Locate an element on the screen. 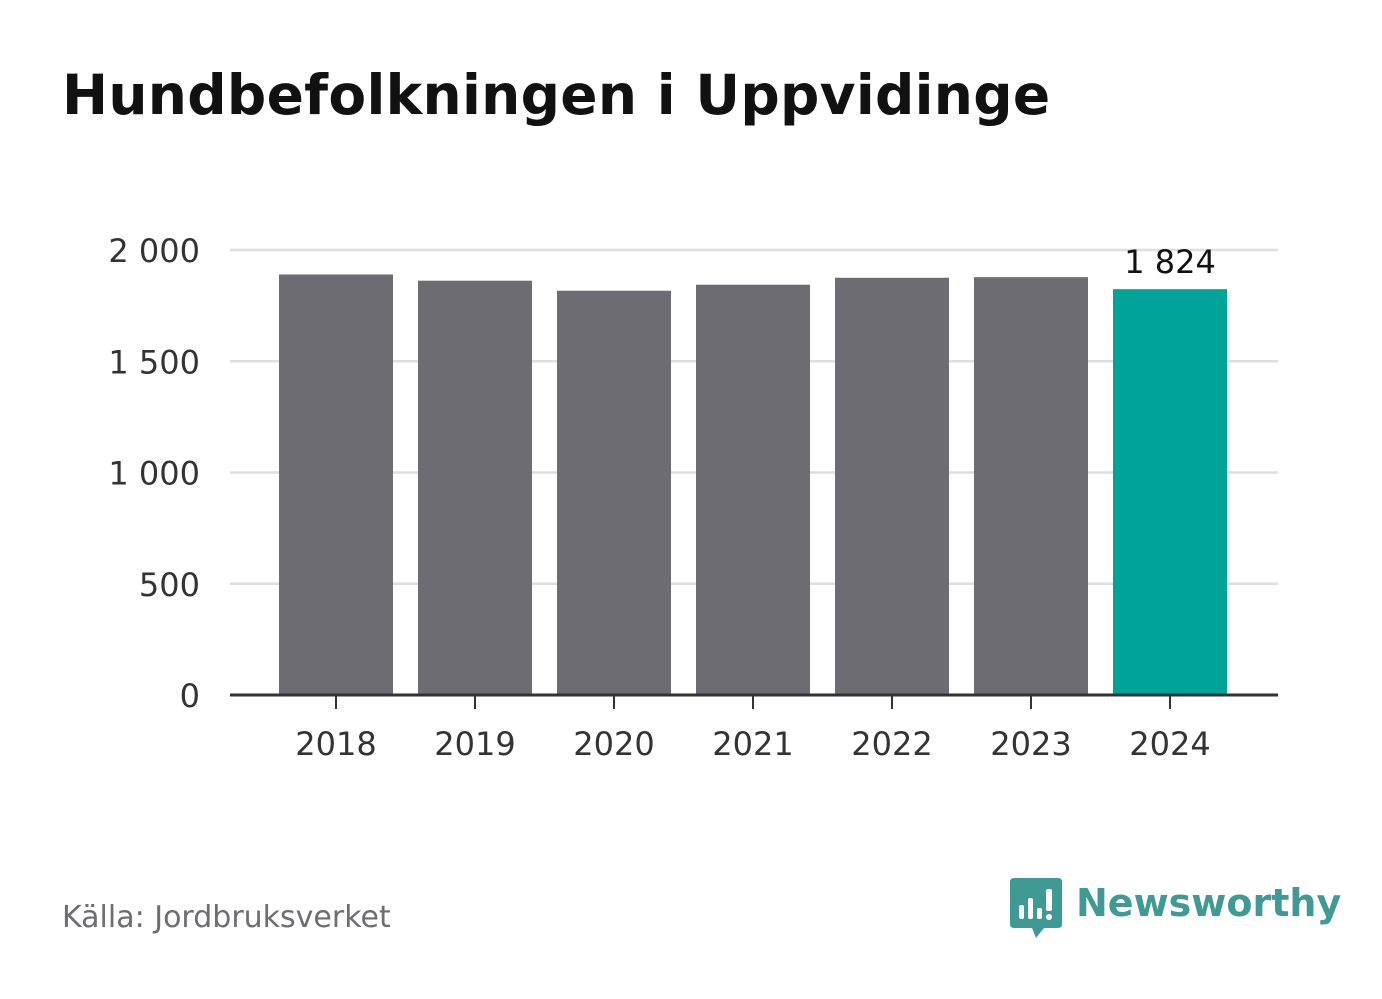 This screenshot has height=999, width=1382. x-tick-label: 2020 is located at coordinates (613, 744).